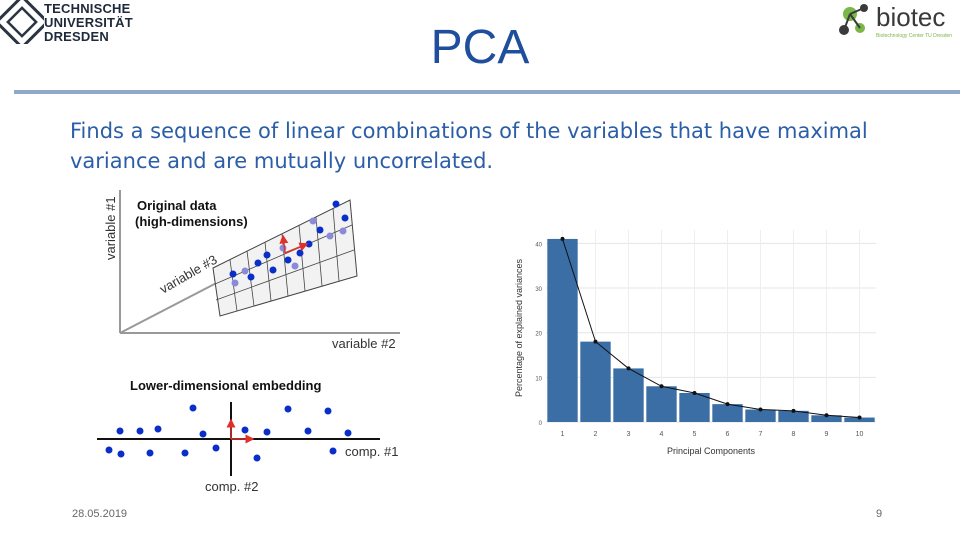 The image size is (960, 540). Describe the element at coordinates (76, 36) in the screenshot. I see `university-line-3: DRESDEN` at that location.